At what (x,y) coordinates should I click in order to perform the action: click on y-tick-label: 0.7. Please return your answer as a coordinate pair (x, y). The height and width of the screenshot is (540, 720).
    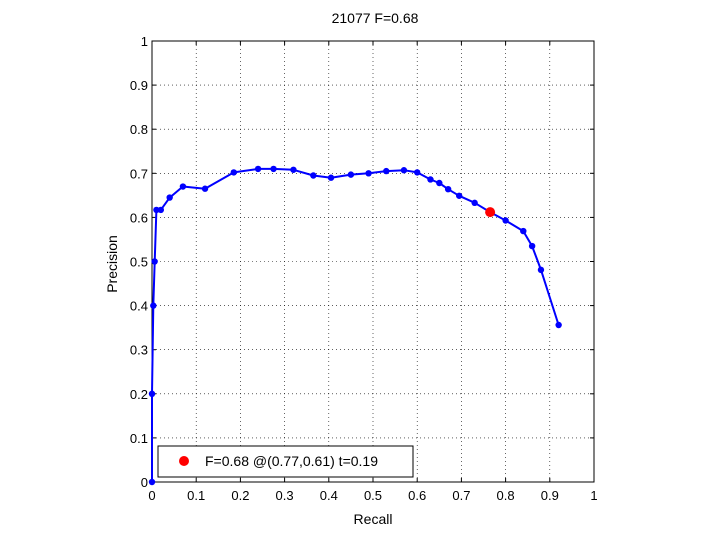
    Looking at the image, I should click on (139, 173).